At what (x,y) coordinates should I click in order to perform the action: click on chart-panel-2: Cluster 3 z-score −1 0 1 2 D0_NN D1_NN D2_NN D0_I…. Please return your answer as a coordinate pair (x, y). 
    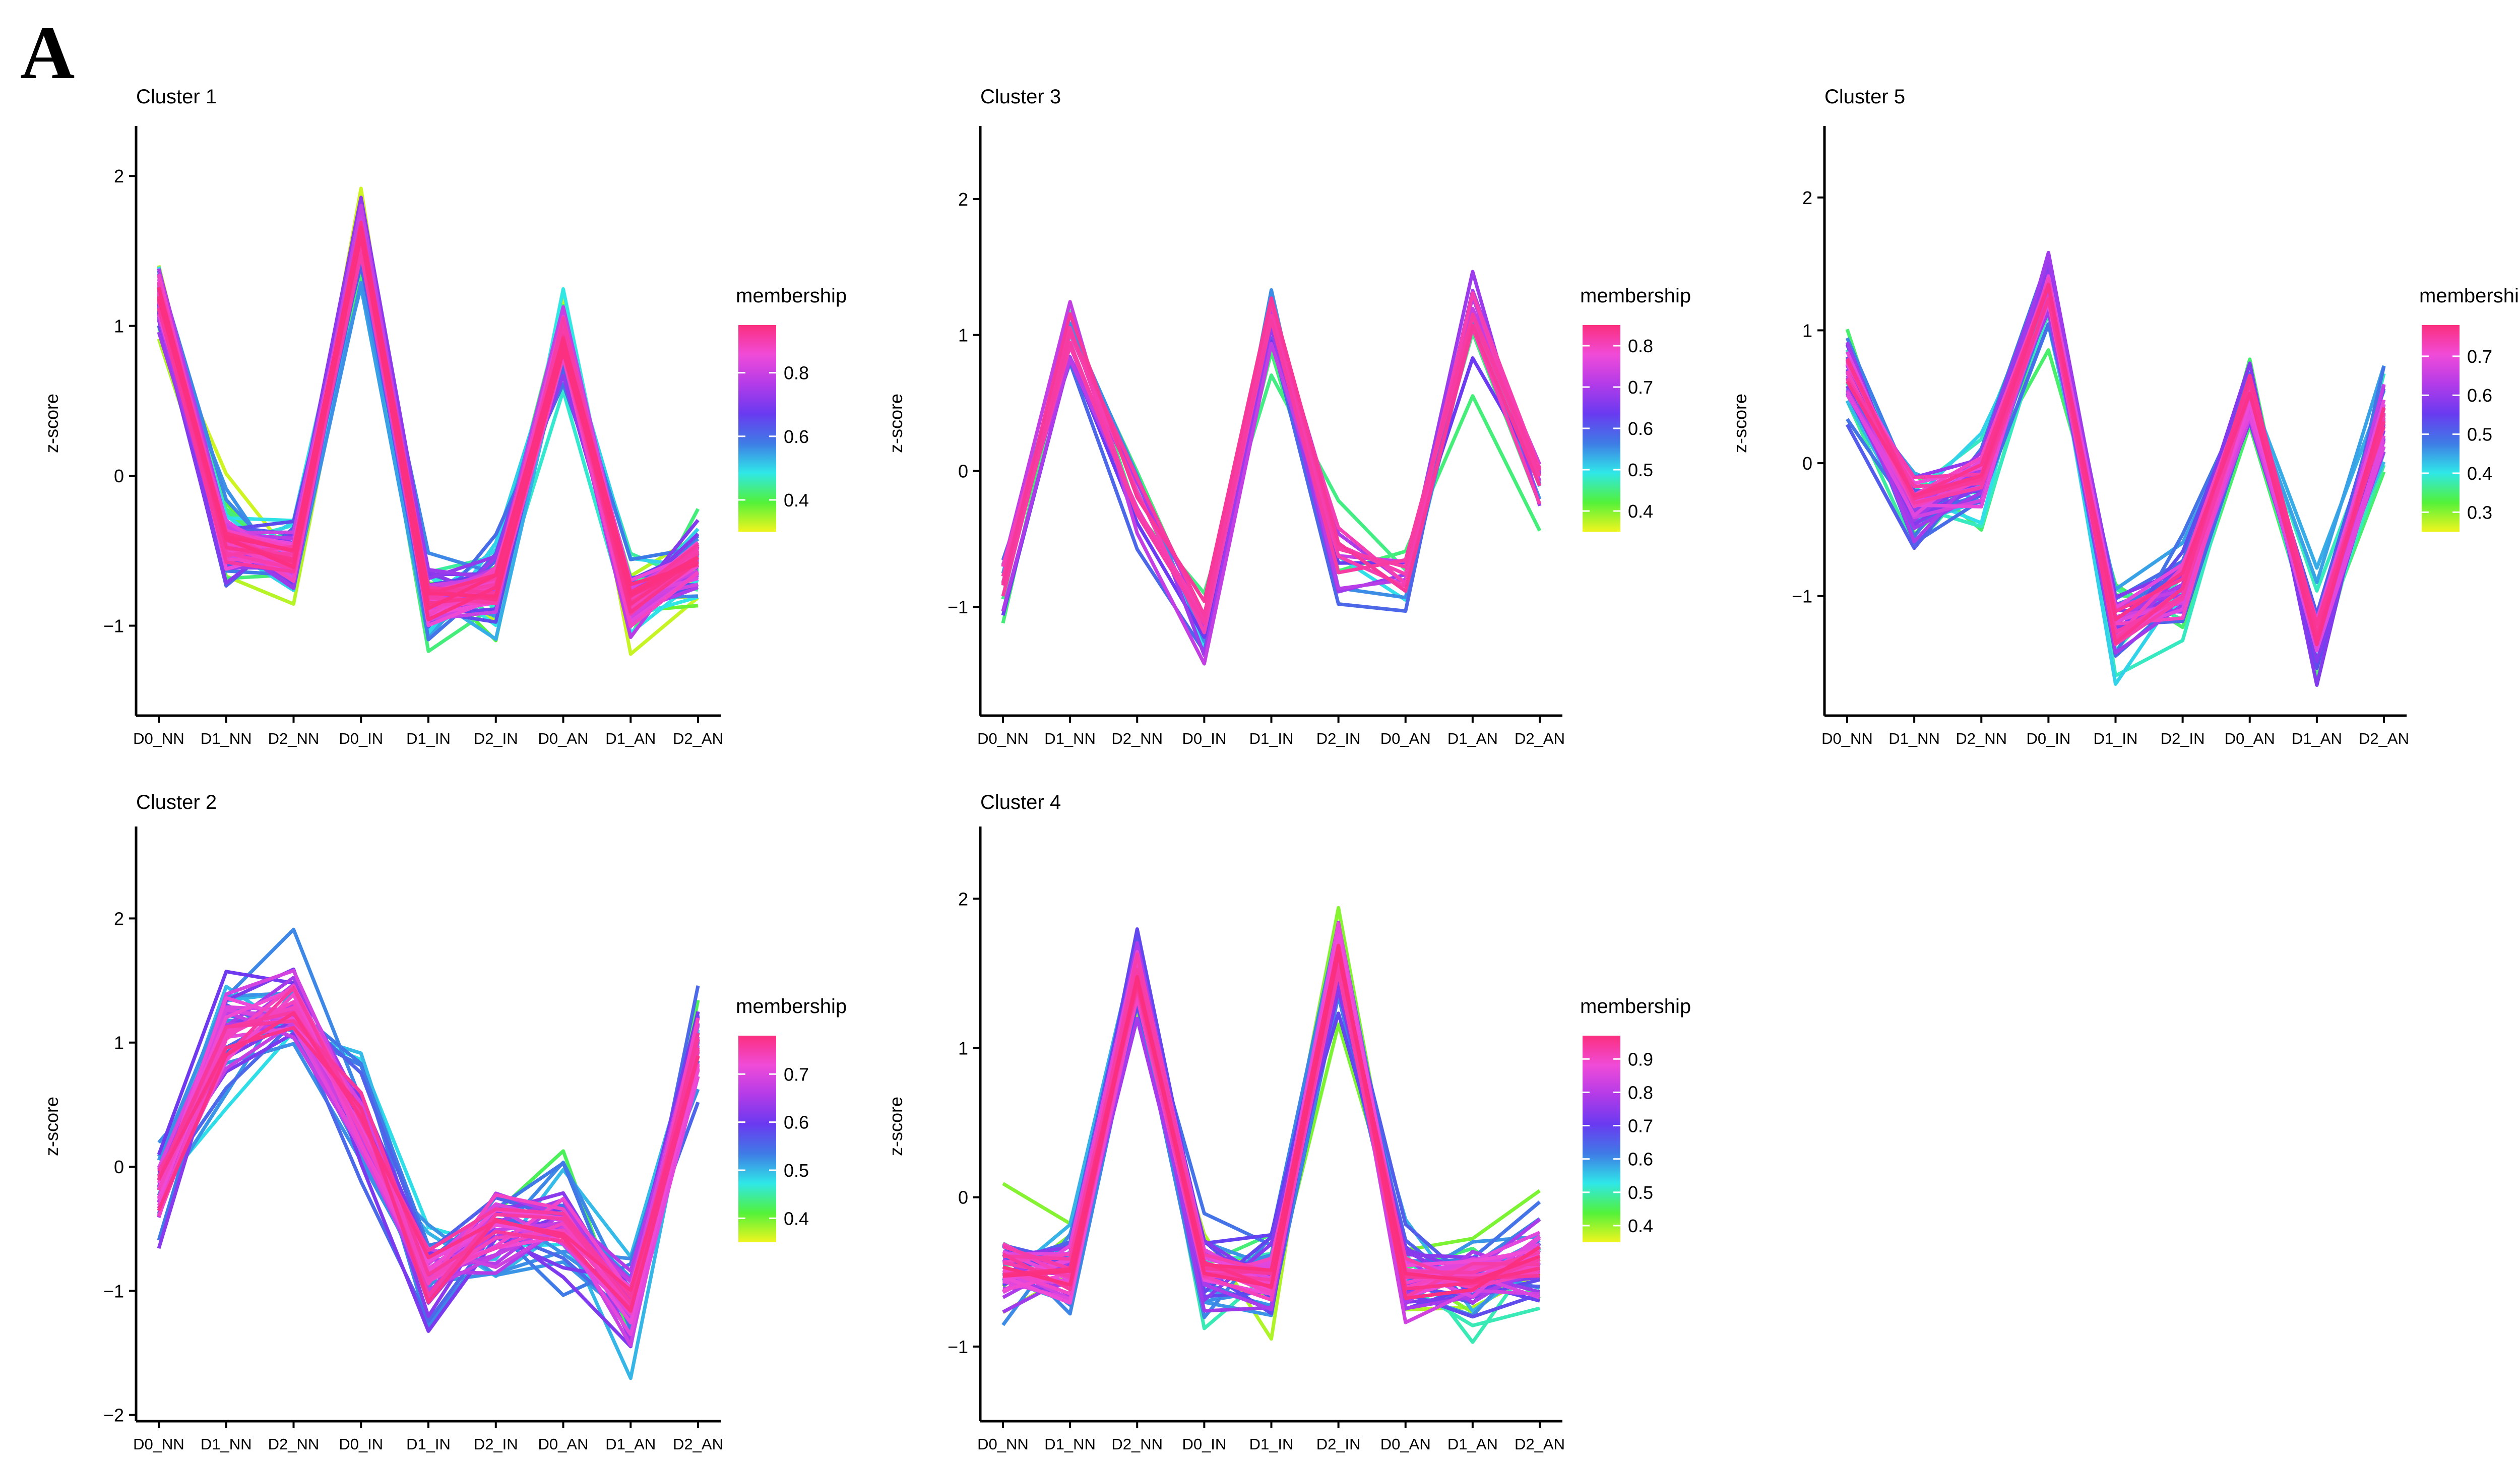
    Looking at the image, I should click on (1289, 416).